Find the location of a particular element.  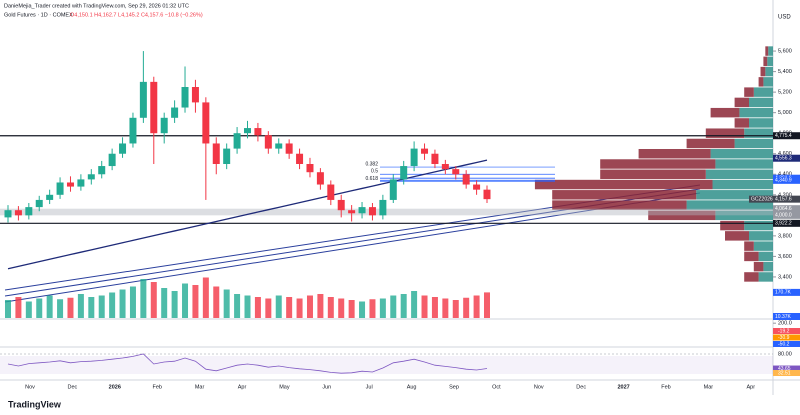

price-label: 4,064.6 is located at coordinates (783, 209).